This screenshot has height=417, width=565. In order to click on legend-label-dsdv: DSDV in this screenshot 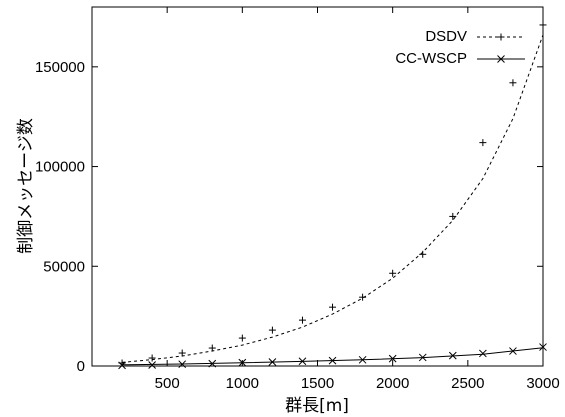, I will do `click(446, 36)`.